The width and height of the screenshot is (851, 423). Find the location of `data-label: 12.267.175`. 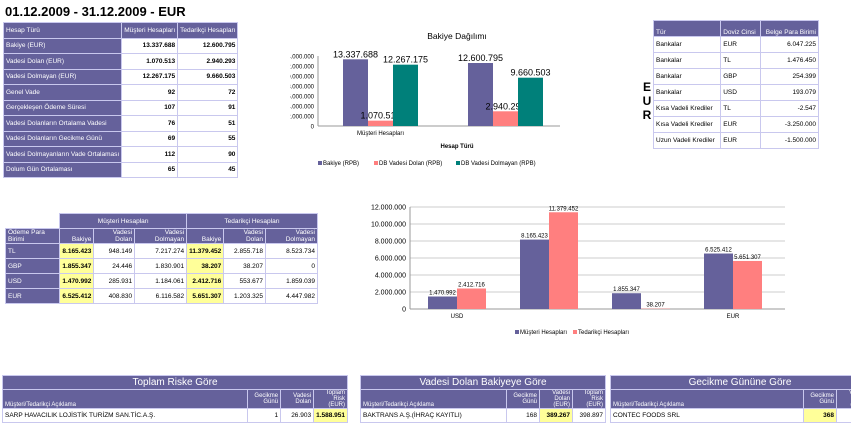

data-label: 12.267.175 is located at coordinates (405, 60).